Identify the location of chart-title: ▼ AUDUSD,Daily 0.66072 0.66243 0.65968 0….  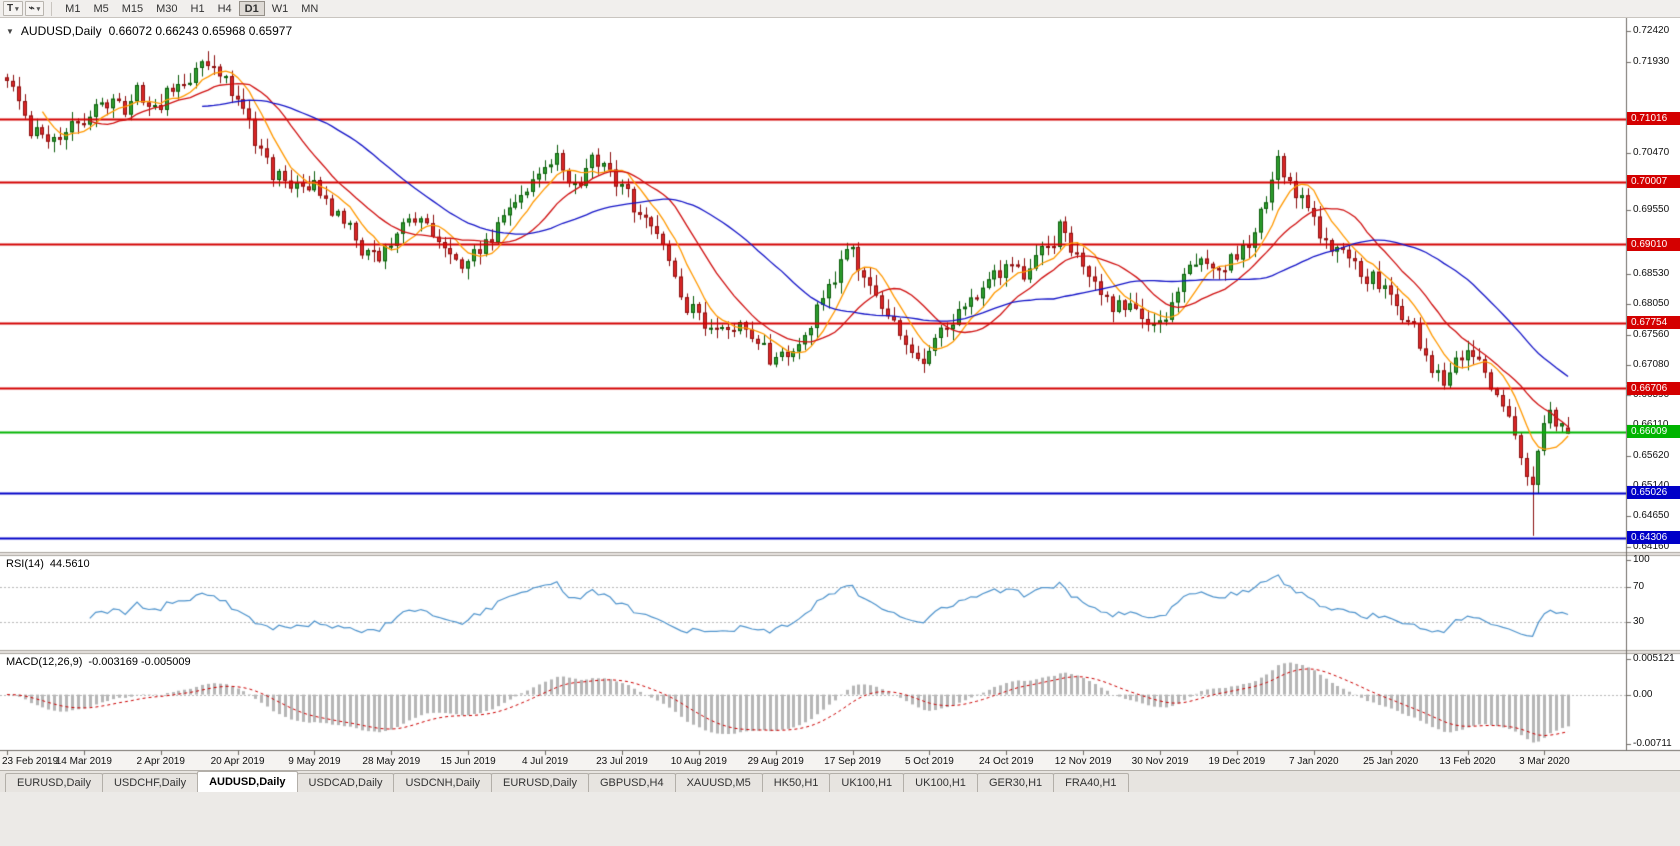
(149, 31).